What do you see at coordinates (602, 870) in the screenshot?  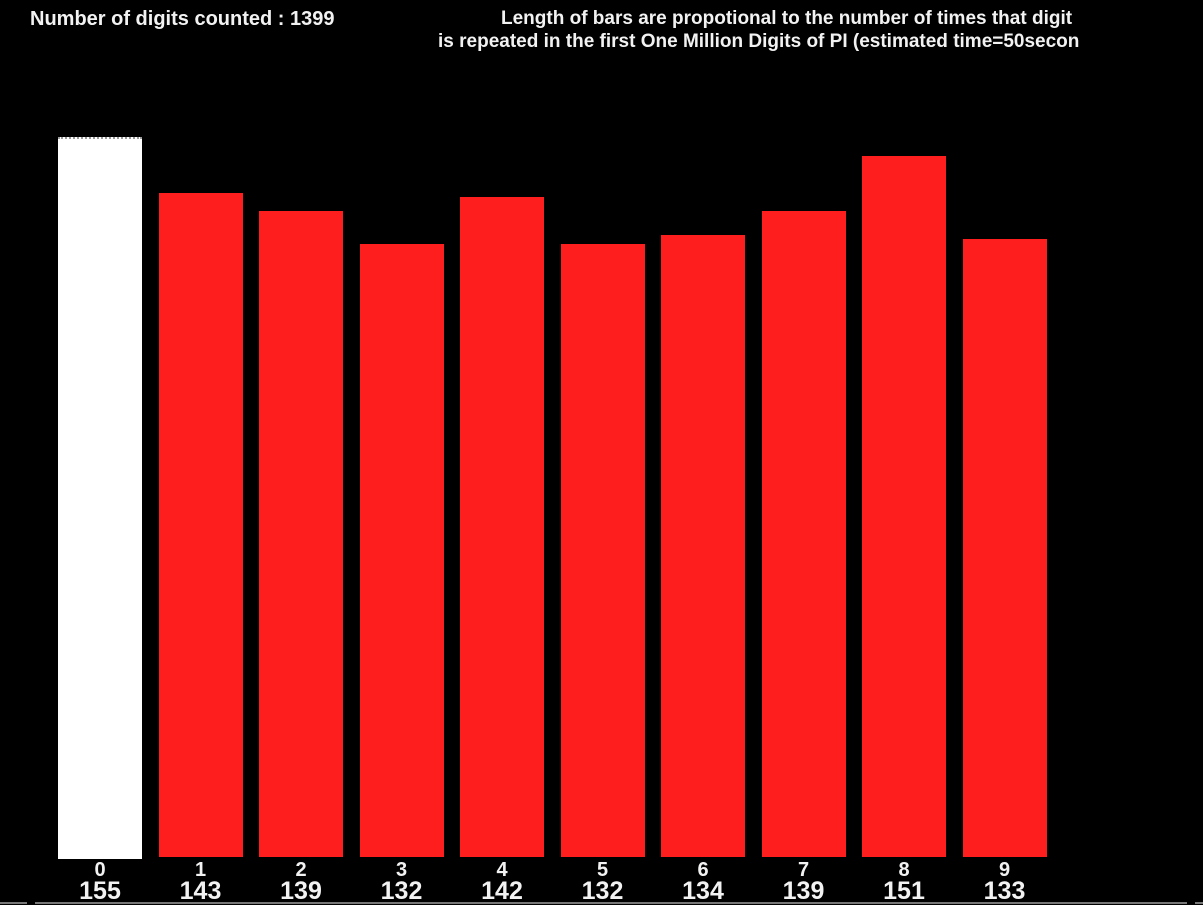 I see `bar-digit-label: 5` at bounding box center [602, 870].